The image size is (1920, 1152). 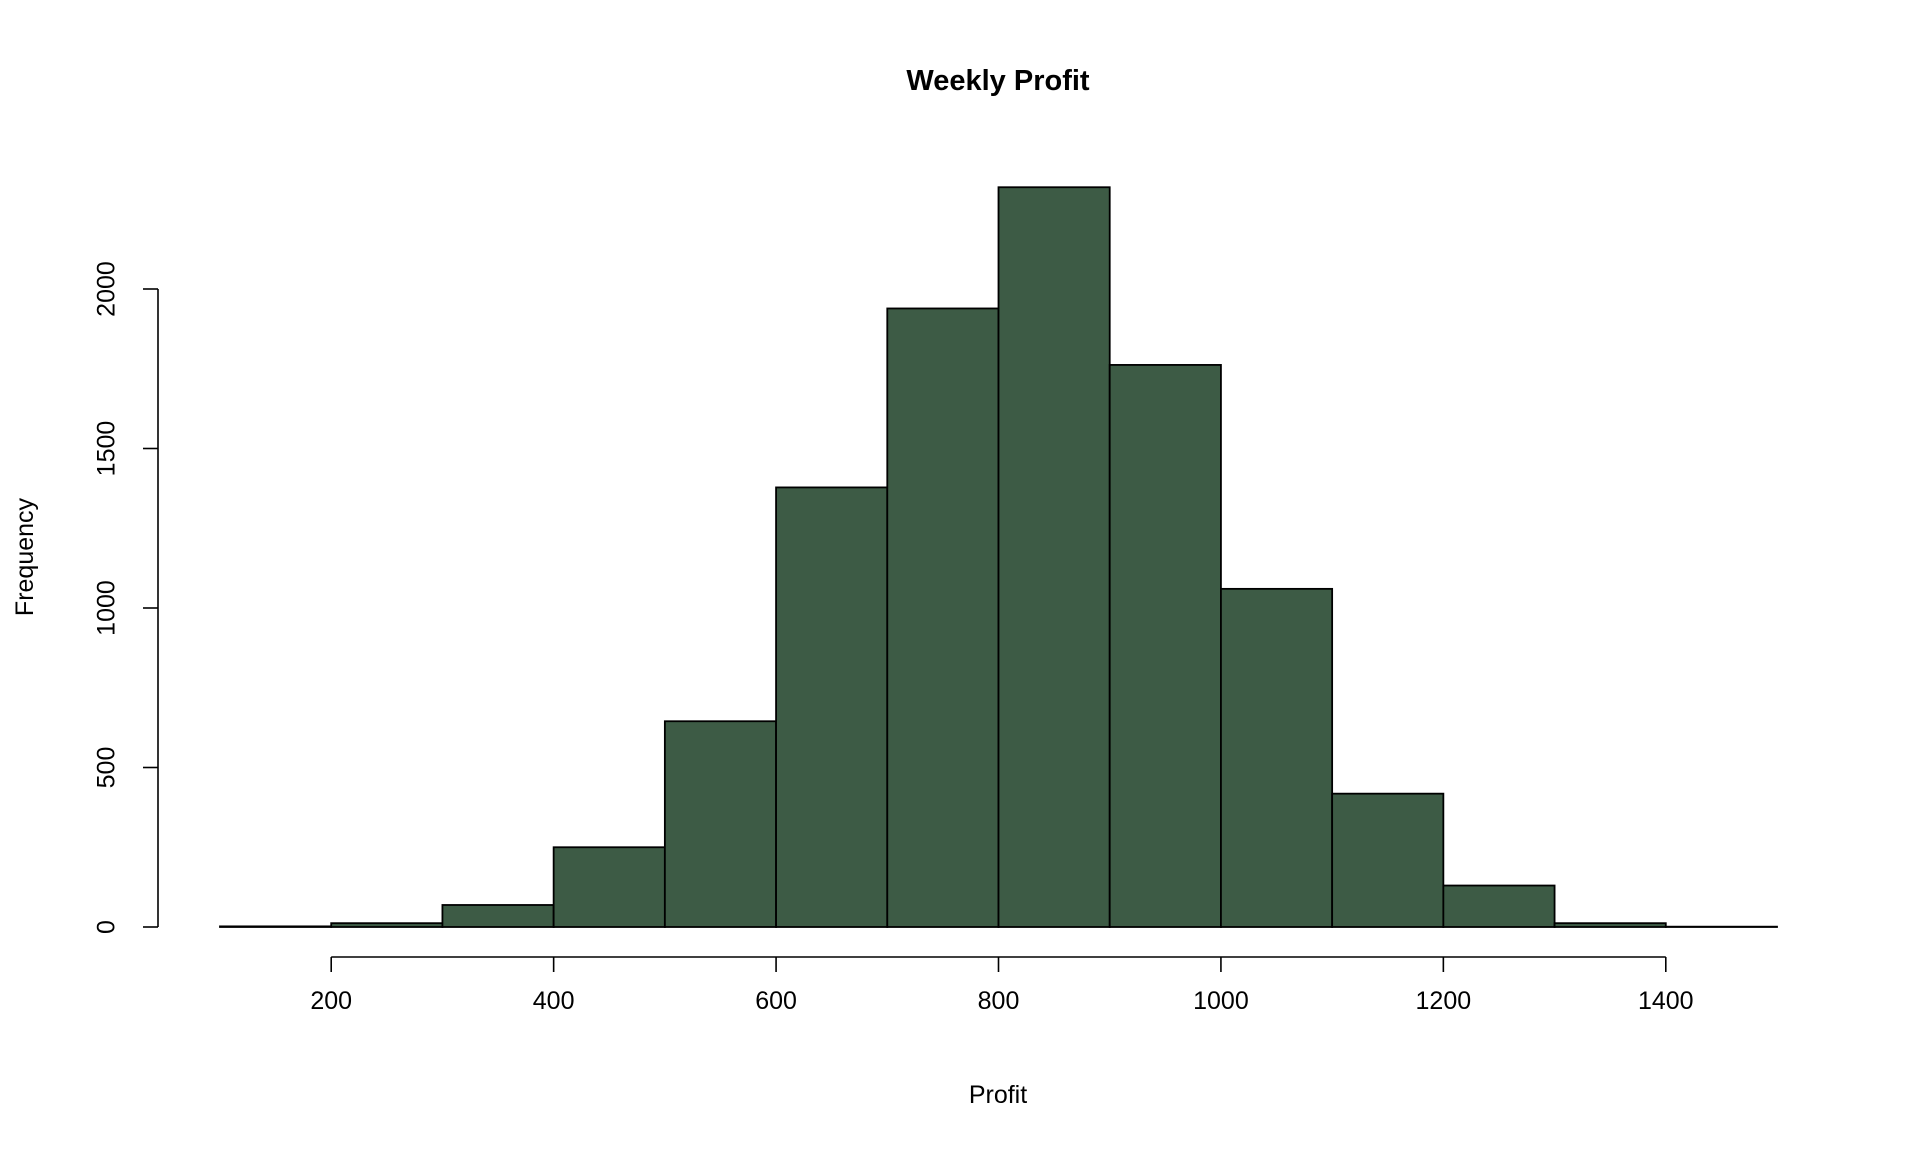 I want to click on y-tick-label: 1500, so click(x=107, y=449).